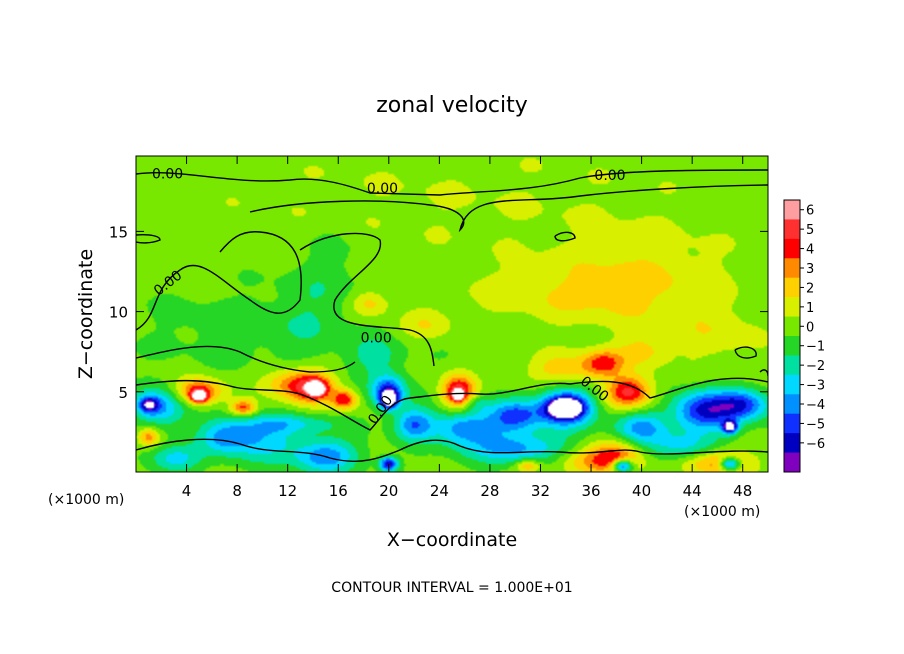  Describe the element at coordinates (722, 512) in the screenshot. I see `x-unit-label: (×1000 m)` at that location.